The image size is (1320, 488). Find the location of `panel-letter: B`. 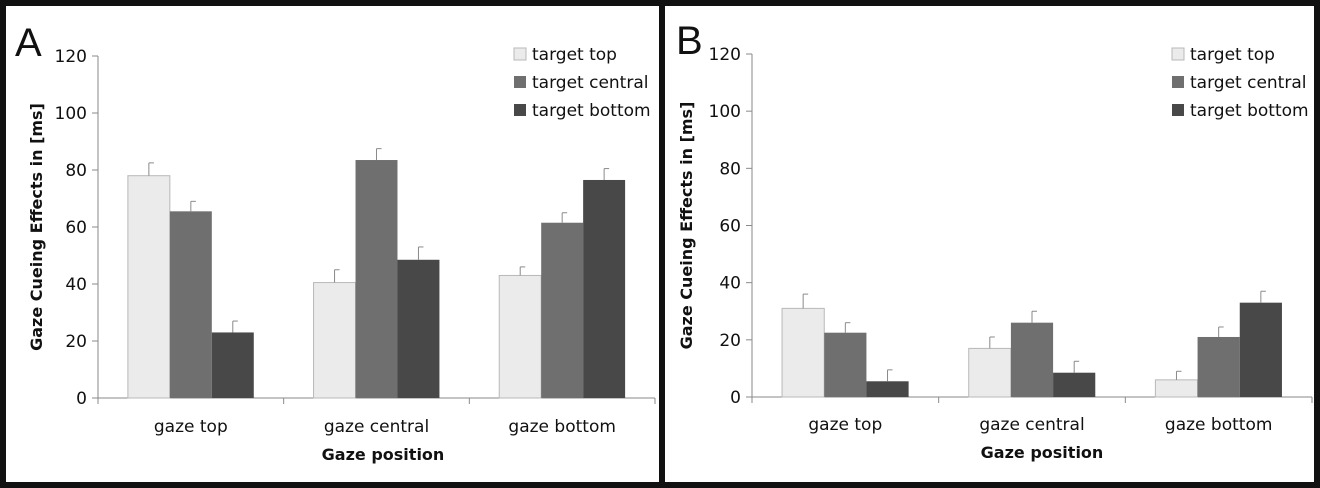

panel-letter: B is located at coordinates (689, 41).